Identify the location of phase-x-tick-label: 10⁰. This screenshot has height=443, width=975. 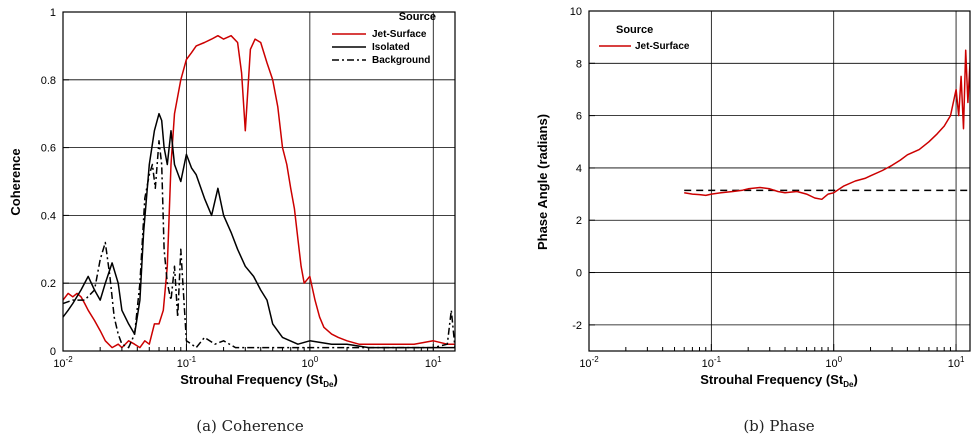
(833, 362).